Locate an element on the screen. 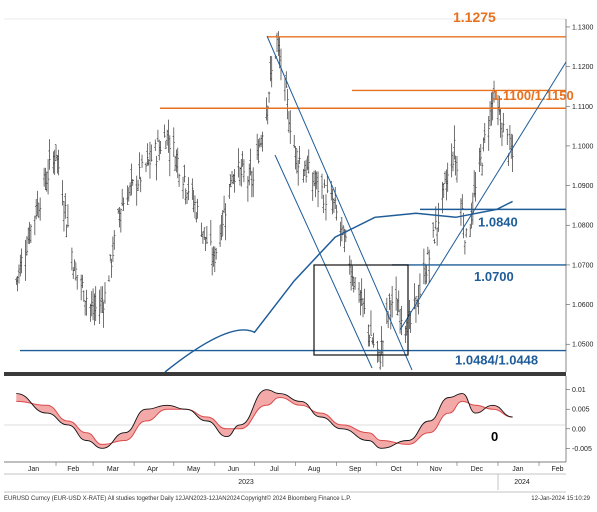  consolidation-box is located at coordinates (361, 310).